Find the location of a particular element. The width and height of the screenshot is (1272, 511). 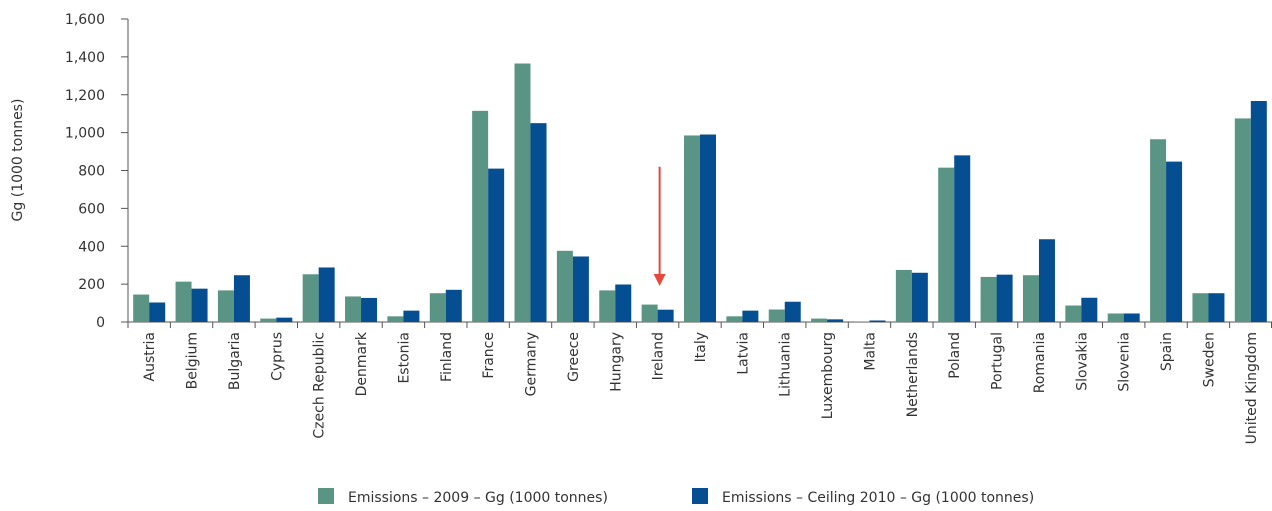

x-tick-label: Hungary is located at coordinates (616, 362).